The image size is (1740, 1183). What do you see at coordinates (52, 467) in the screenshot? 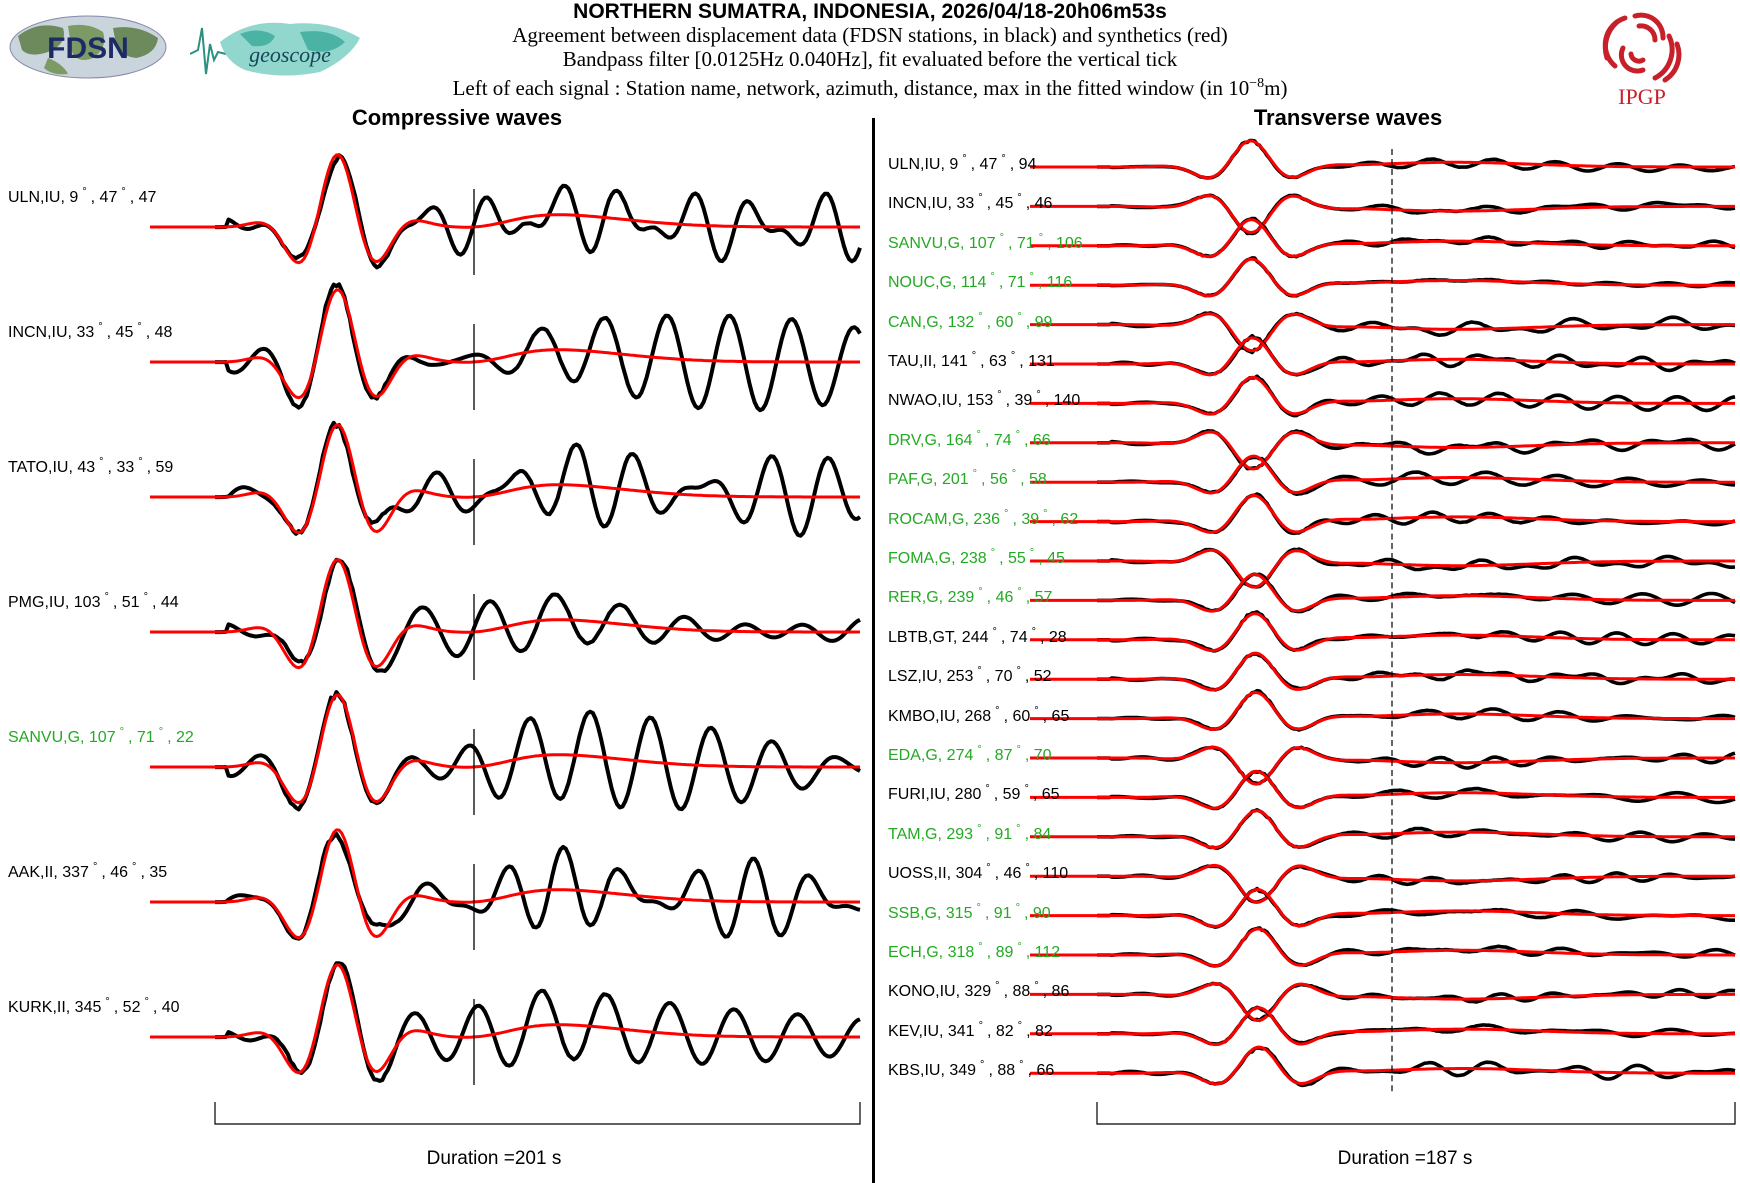
I see `station-label-name: TATO,IU, 43` at bounding box center [52, 467].